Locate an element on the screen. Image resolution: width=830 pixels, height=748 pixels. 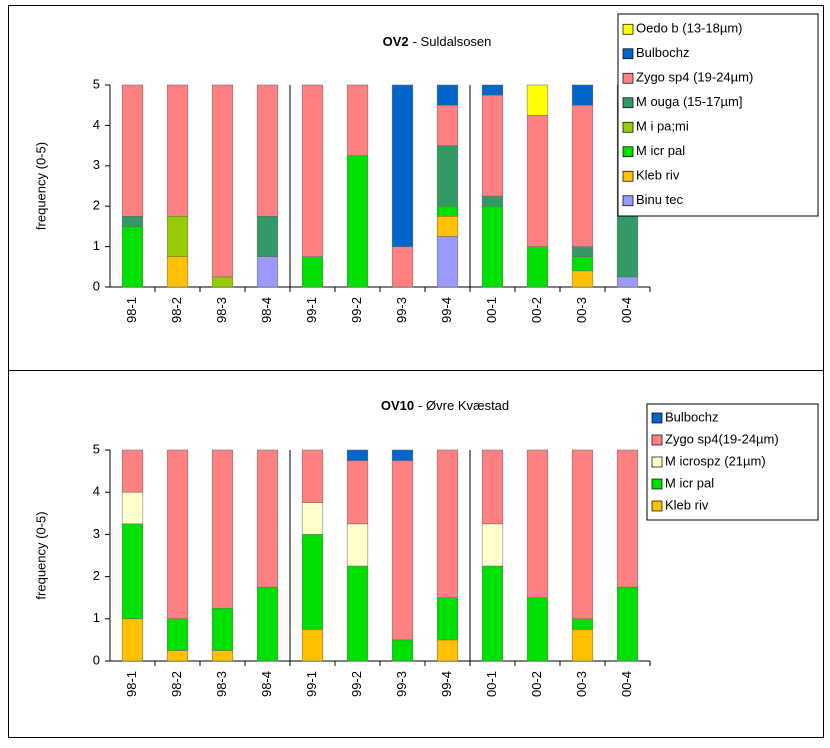
y-tick-label: 2 is located at coordinates (96, 575).